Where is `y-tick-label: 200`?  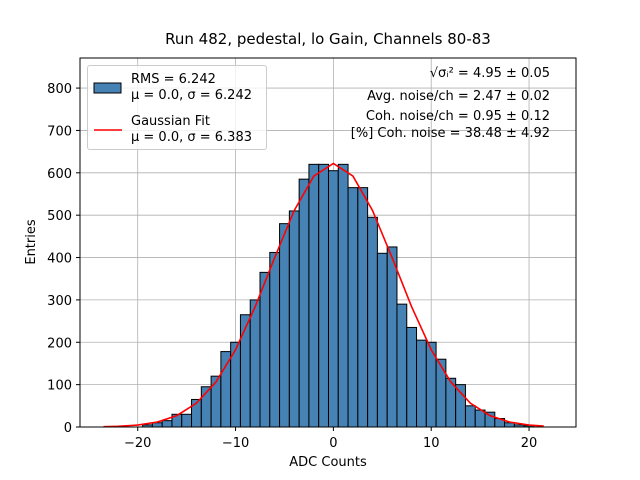 y-tick-label: 200 is located at coordinates (59, 343).